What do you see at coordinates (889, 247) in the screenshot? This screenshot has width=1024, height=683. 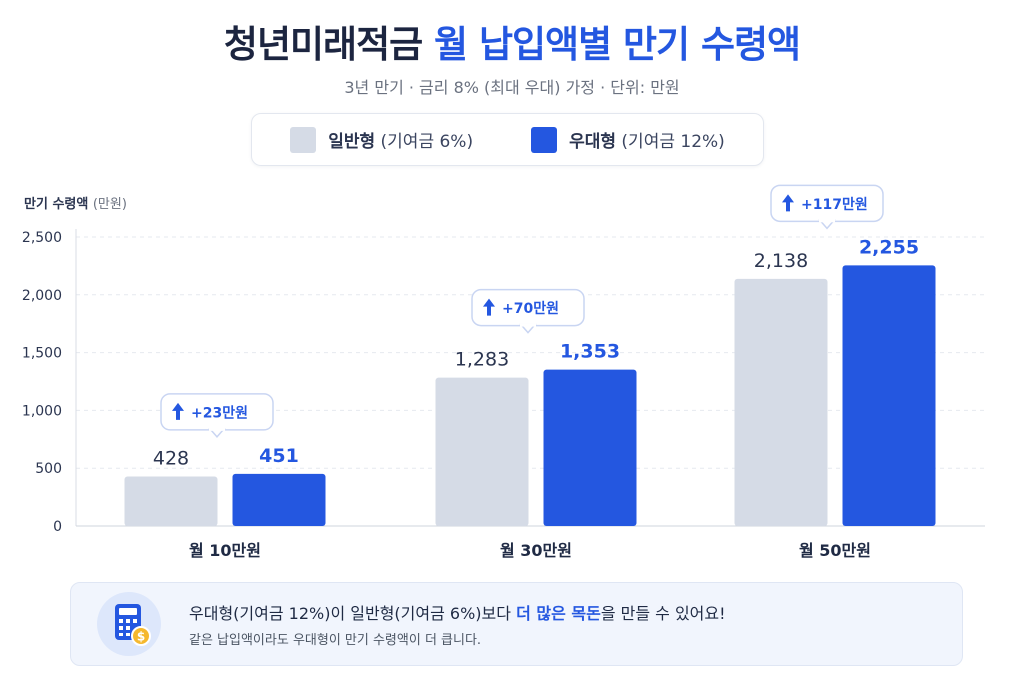 I see `data-label-preferred: 2,255` at bounding box center [889, 247].